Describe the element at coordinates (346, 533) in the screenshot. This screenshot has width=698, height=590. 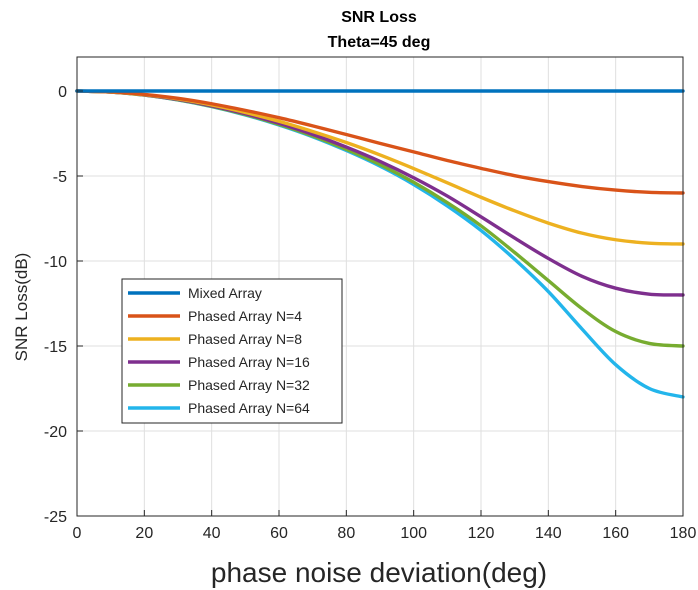
I see `x-tick-label: 80` at that location.